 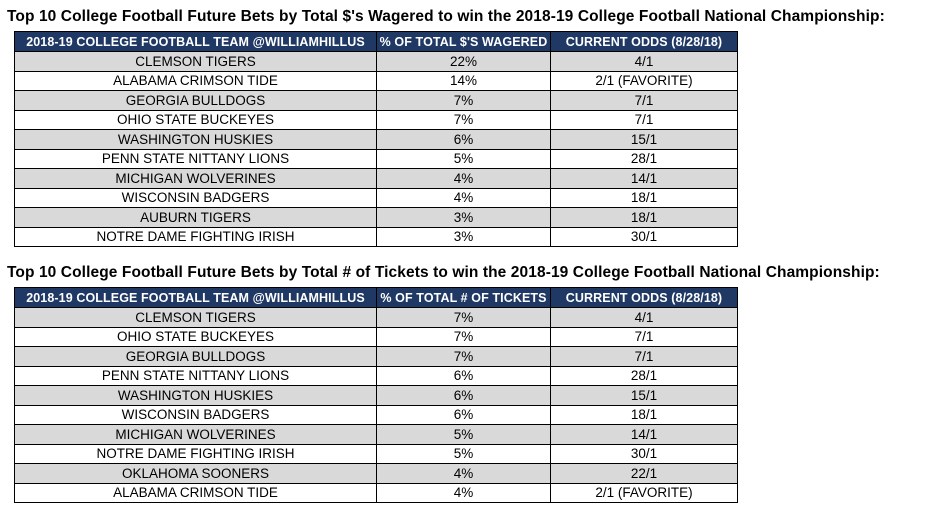 I want to click on table-row: AUBURN TIGERS 3% 18/1, so click(x=376, y=217).